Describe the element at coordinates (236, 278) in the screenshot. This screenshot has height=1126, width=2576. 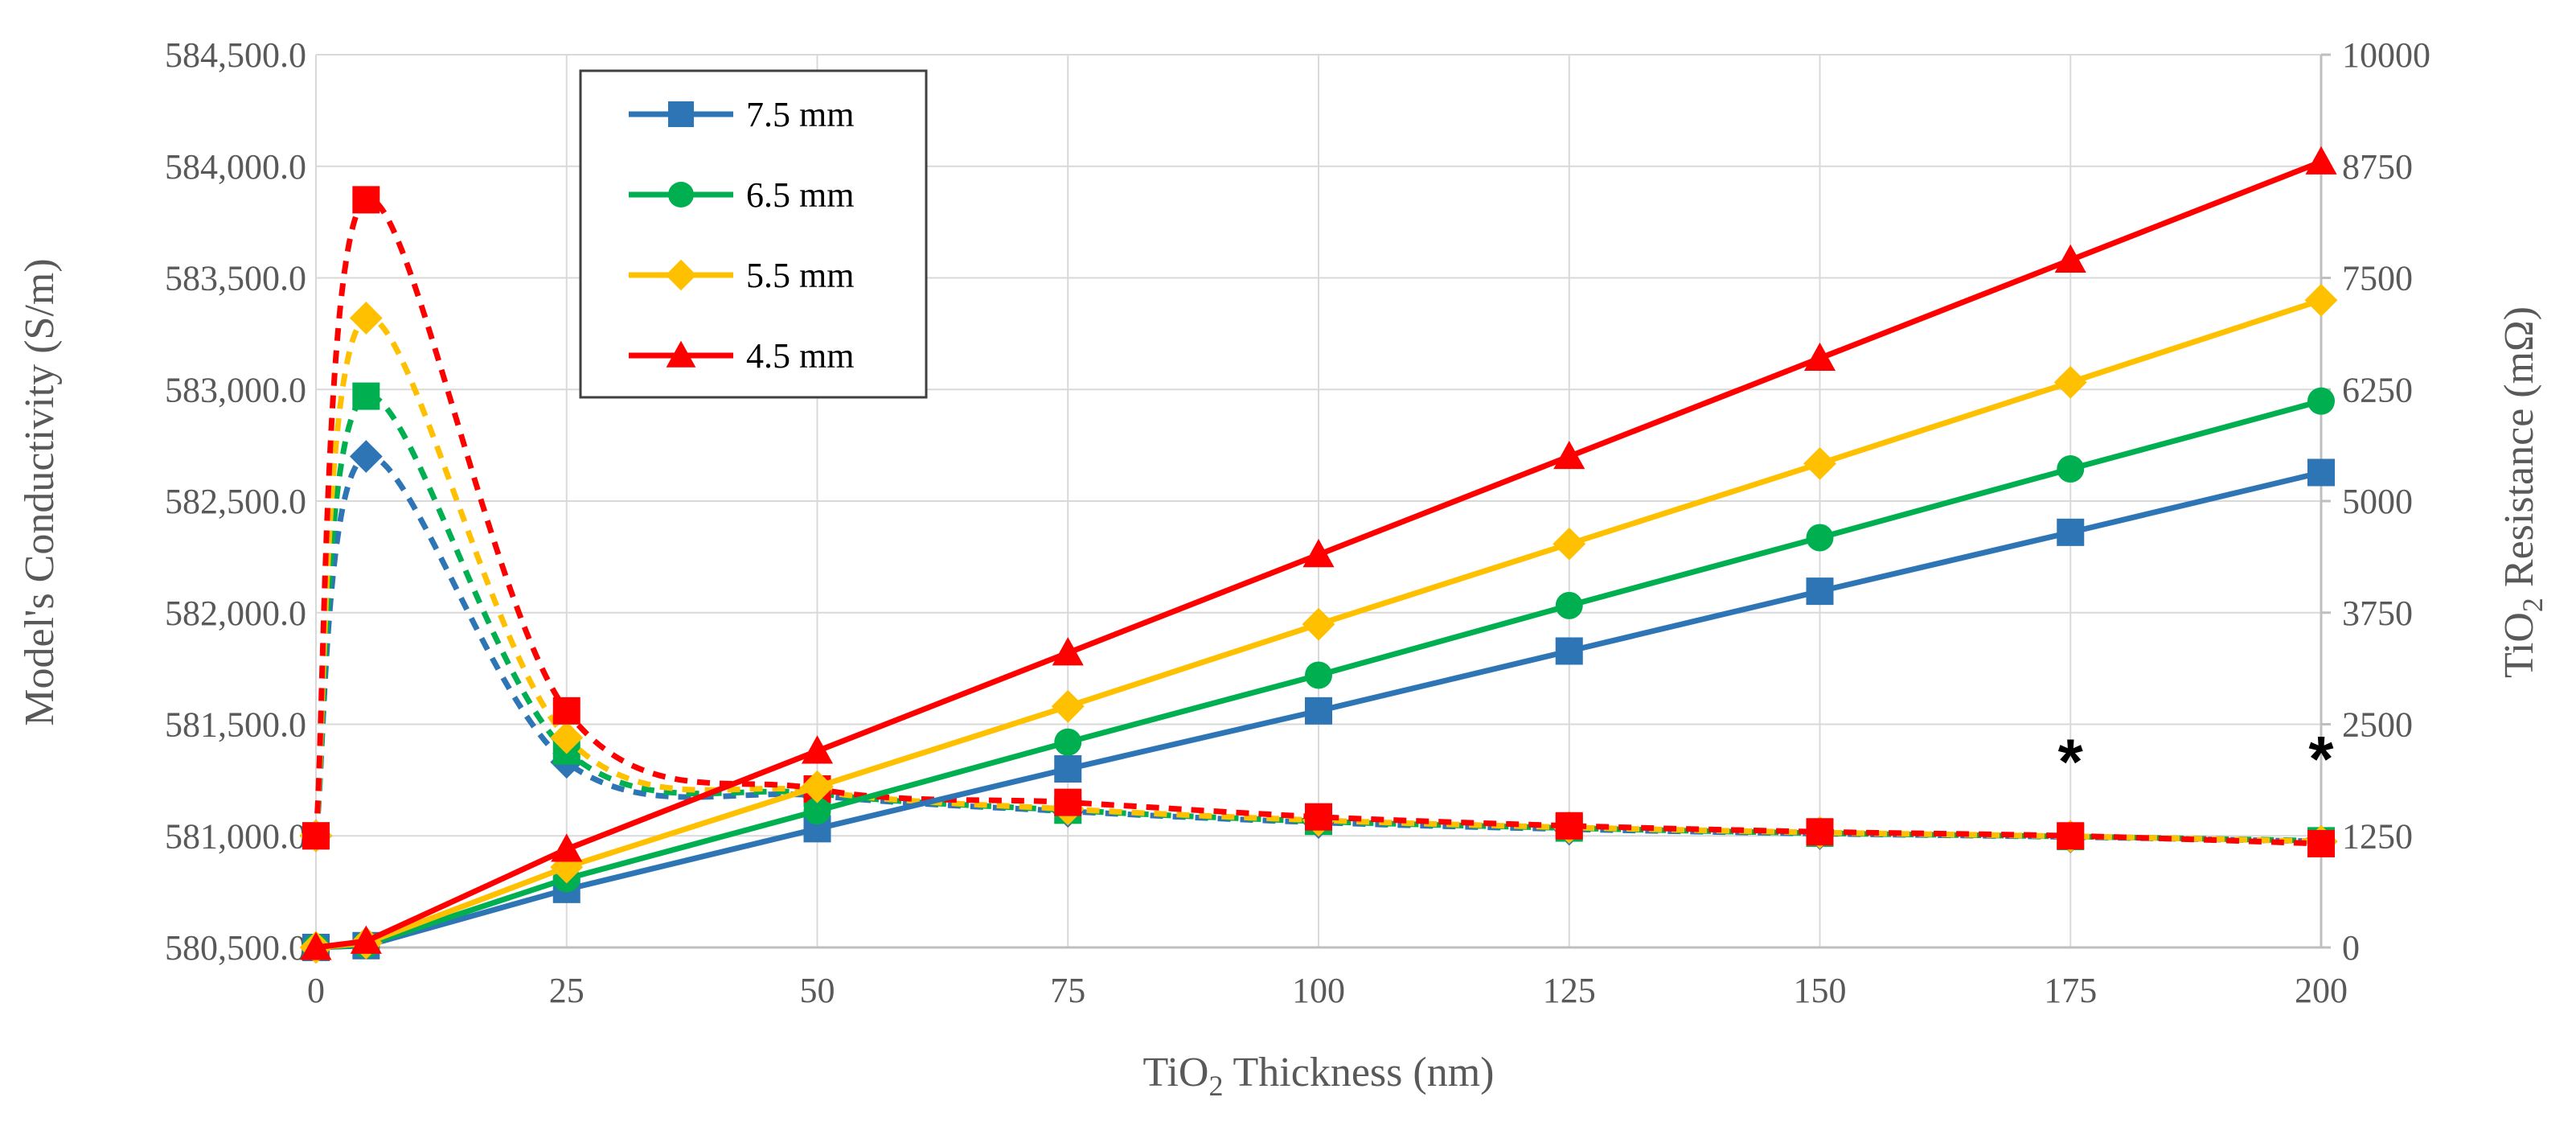
I see `y-left-tick-label: 583,500.0` at that location.